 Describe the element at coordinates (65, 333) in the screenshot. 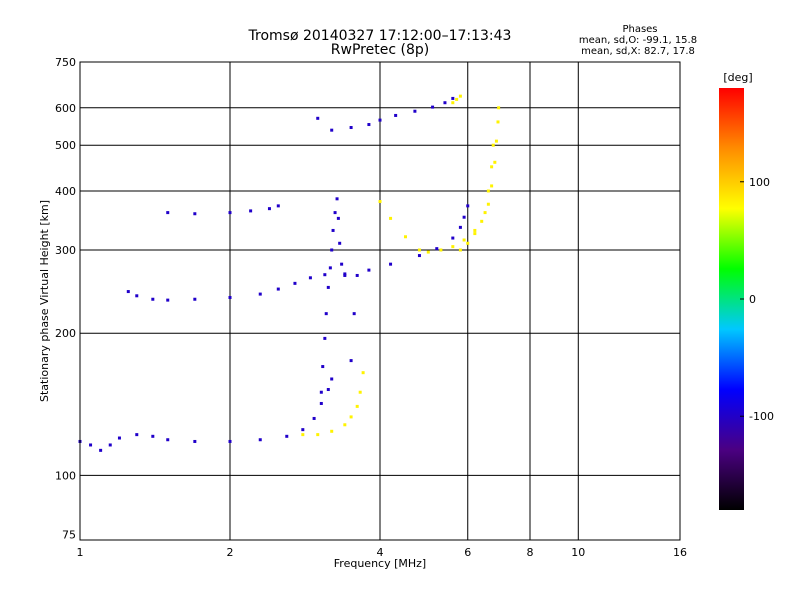

I see `y-tick-label: 200` at that location.